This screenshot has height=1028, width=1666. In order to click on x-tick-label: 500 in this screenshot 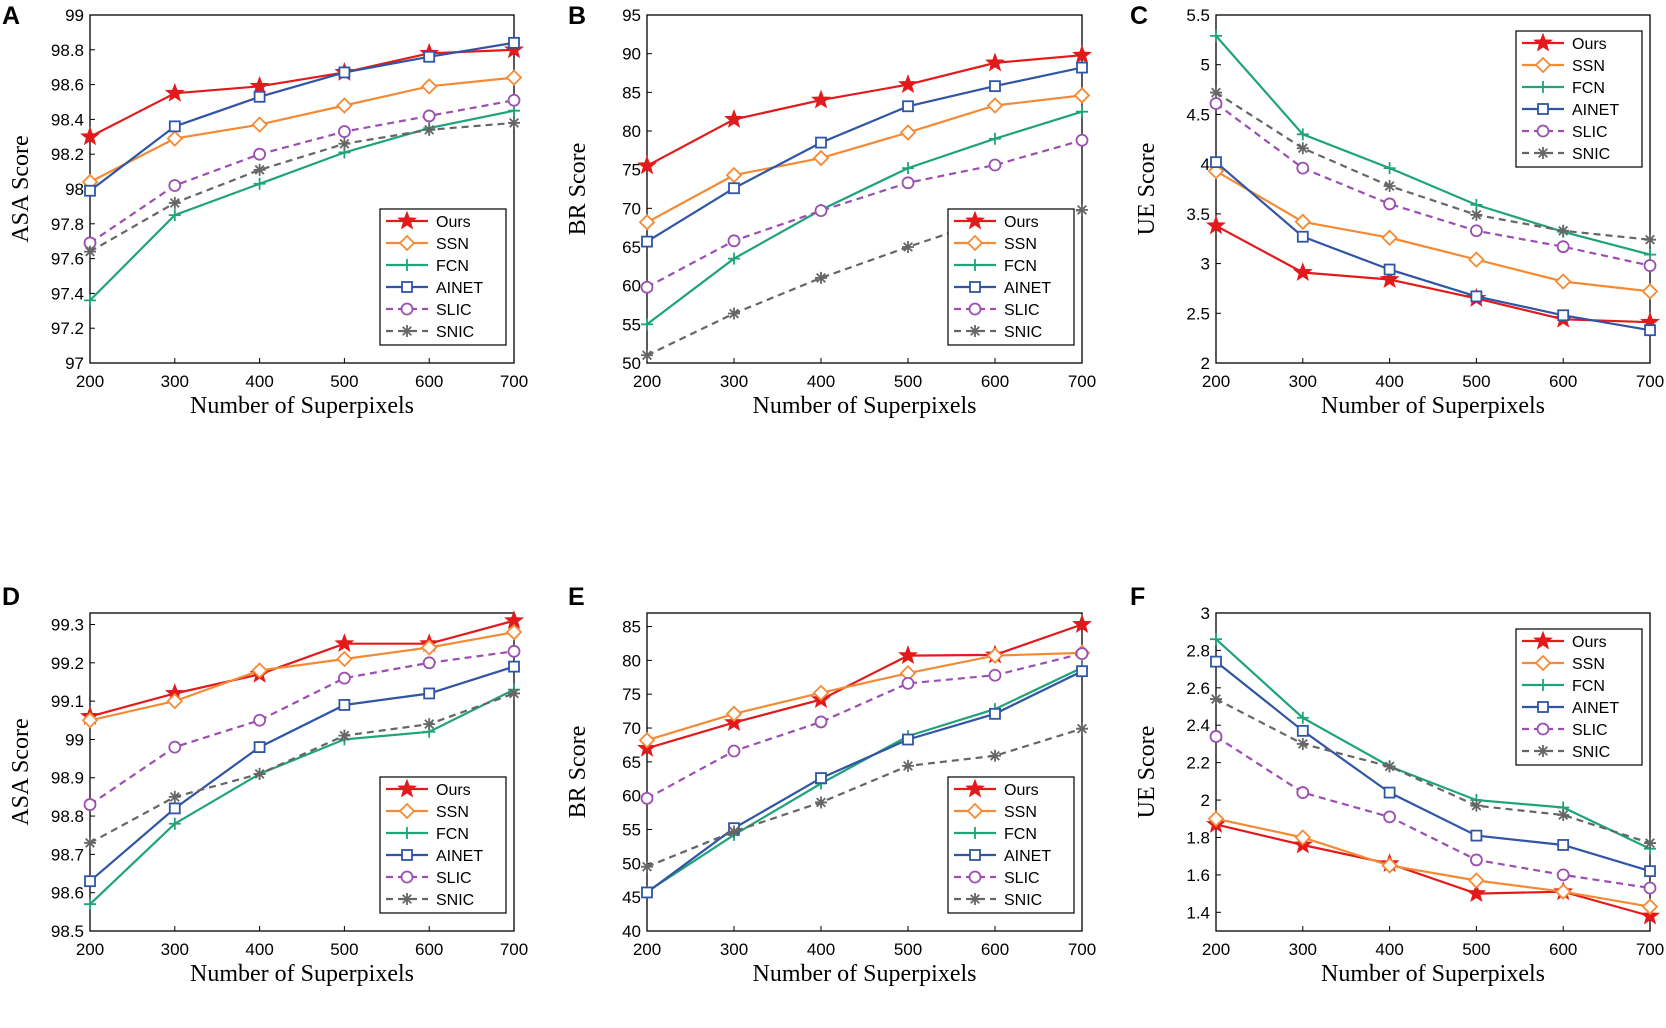, I will do `click(1476, 381)`.